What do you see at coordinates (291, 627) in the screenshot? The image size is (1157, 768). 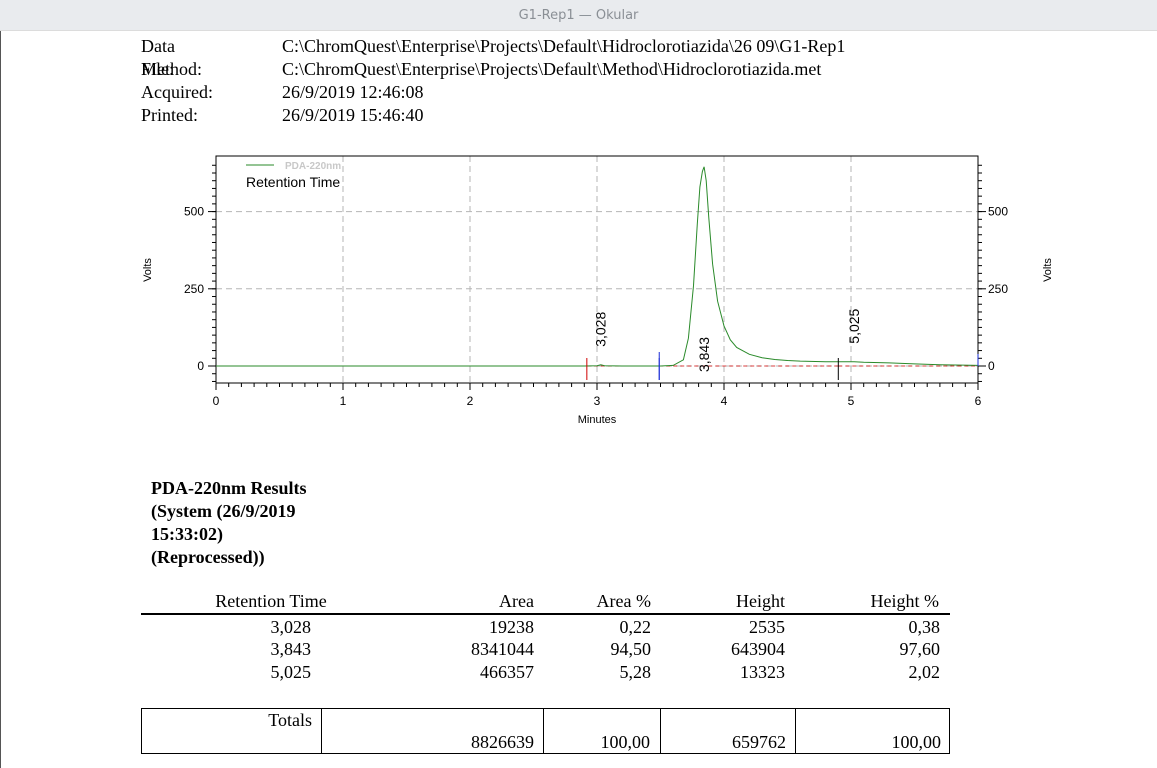 I see `cell-retention-time: 3,028` at bounding box center [291, 627].